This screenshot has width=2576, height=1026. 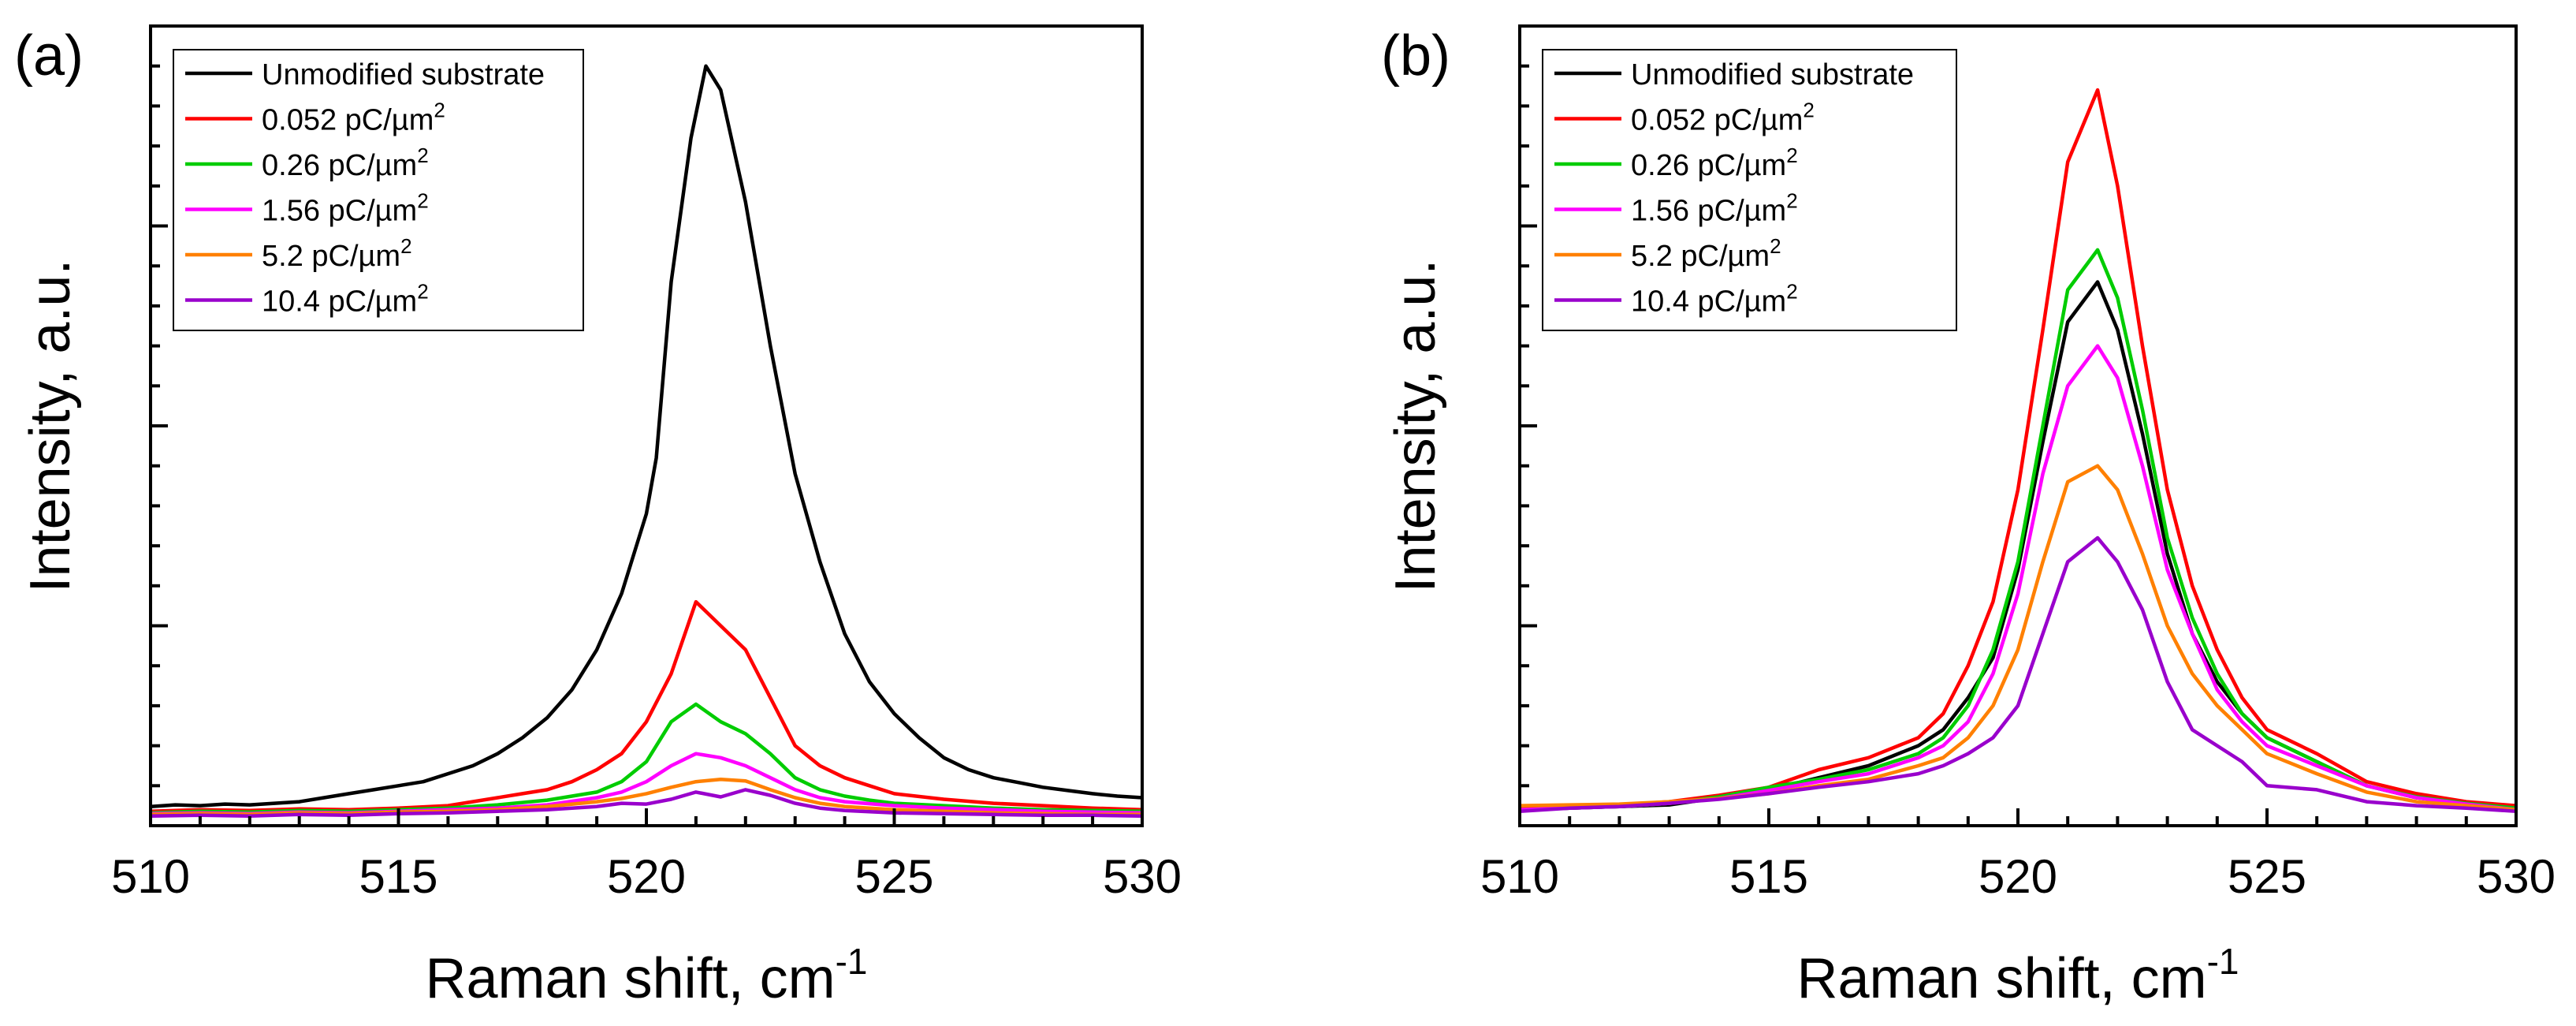 I want to click on panel-label: (a), so click(x=49, y=56).